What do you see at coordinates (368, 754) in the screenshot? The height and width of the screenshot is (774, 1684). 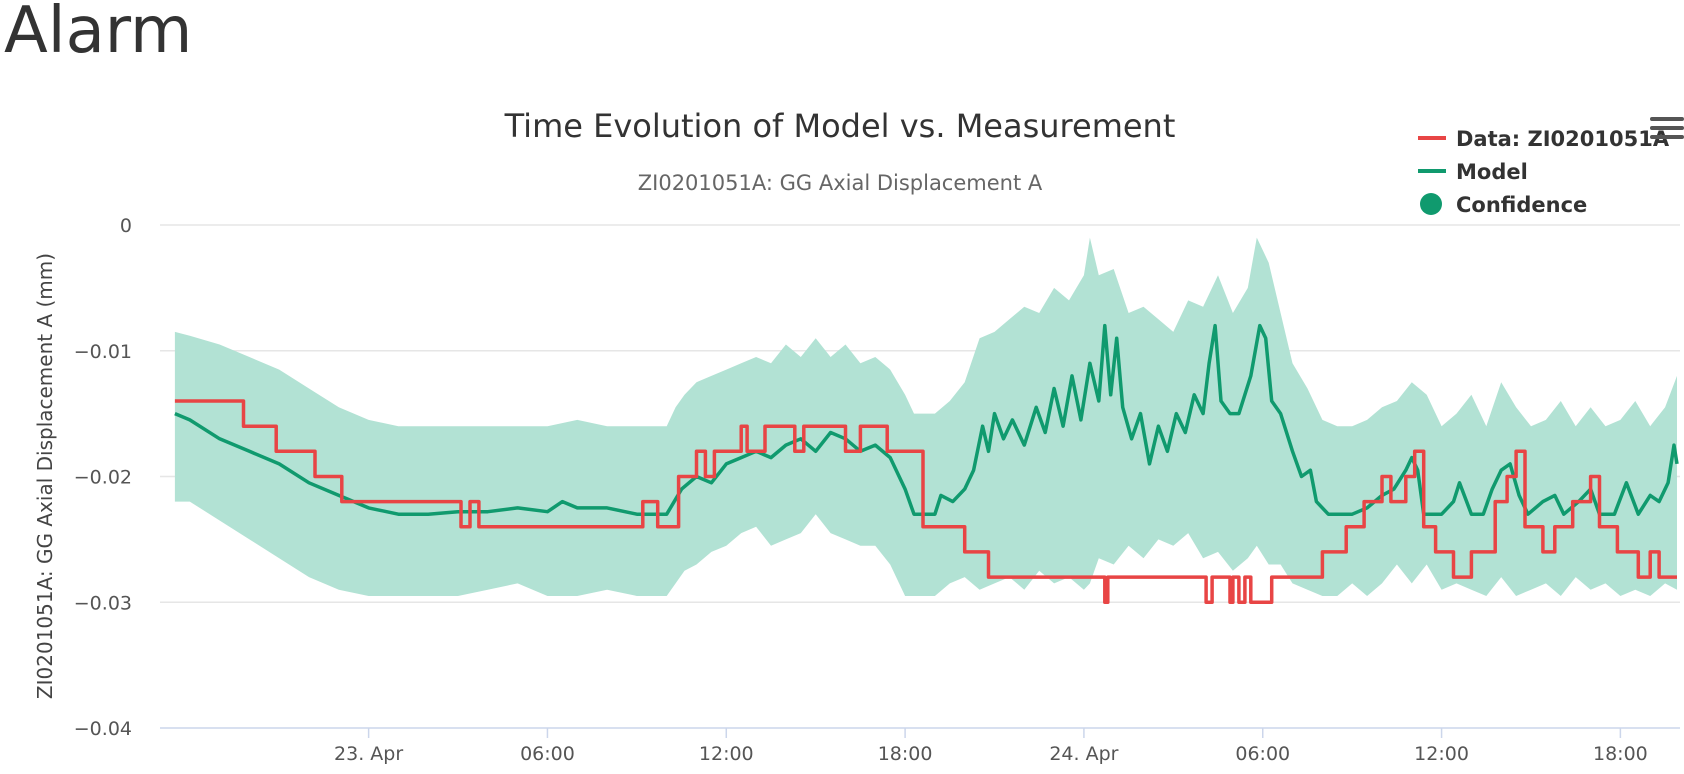 I see `x-tick-label: 23. Apr` at bounding box center [368, 754].